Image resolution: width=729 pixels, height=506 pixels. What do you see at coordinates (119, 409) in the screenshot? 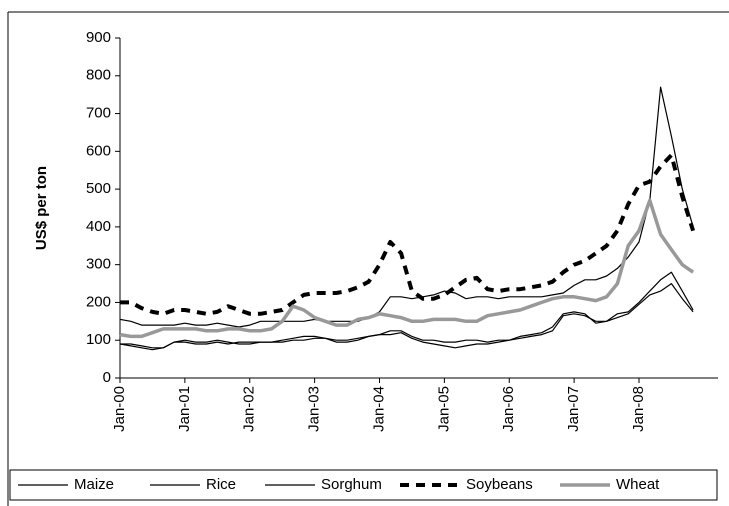
I see `x-tick-label: Jan-00` at bounding box center [119, 409].